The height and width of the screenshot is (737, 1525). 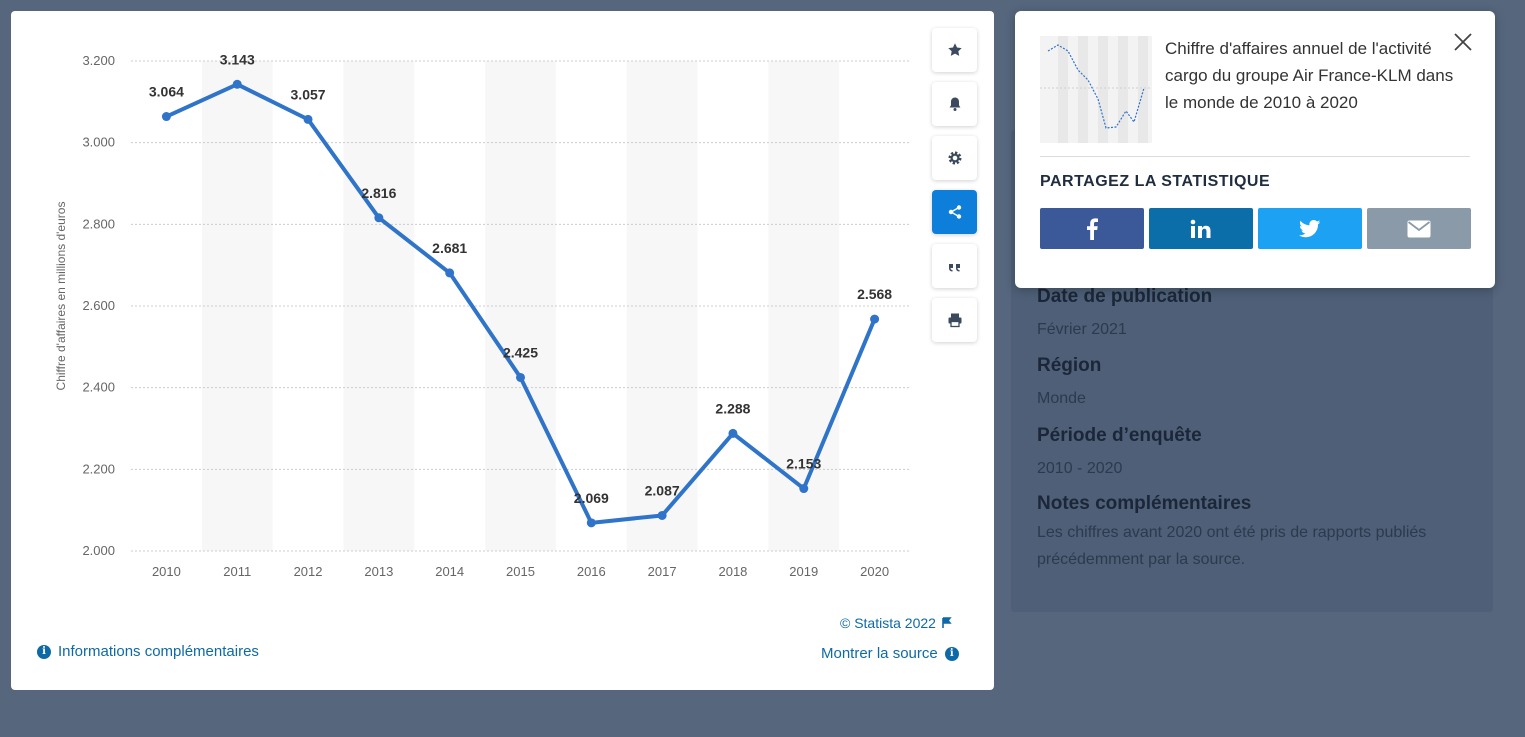 What do you see at coordinates (1125, 296) in the screenshot?
I see `publication-label: Date de publication` at bounding box center [1125, 296].